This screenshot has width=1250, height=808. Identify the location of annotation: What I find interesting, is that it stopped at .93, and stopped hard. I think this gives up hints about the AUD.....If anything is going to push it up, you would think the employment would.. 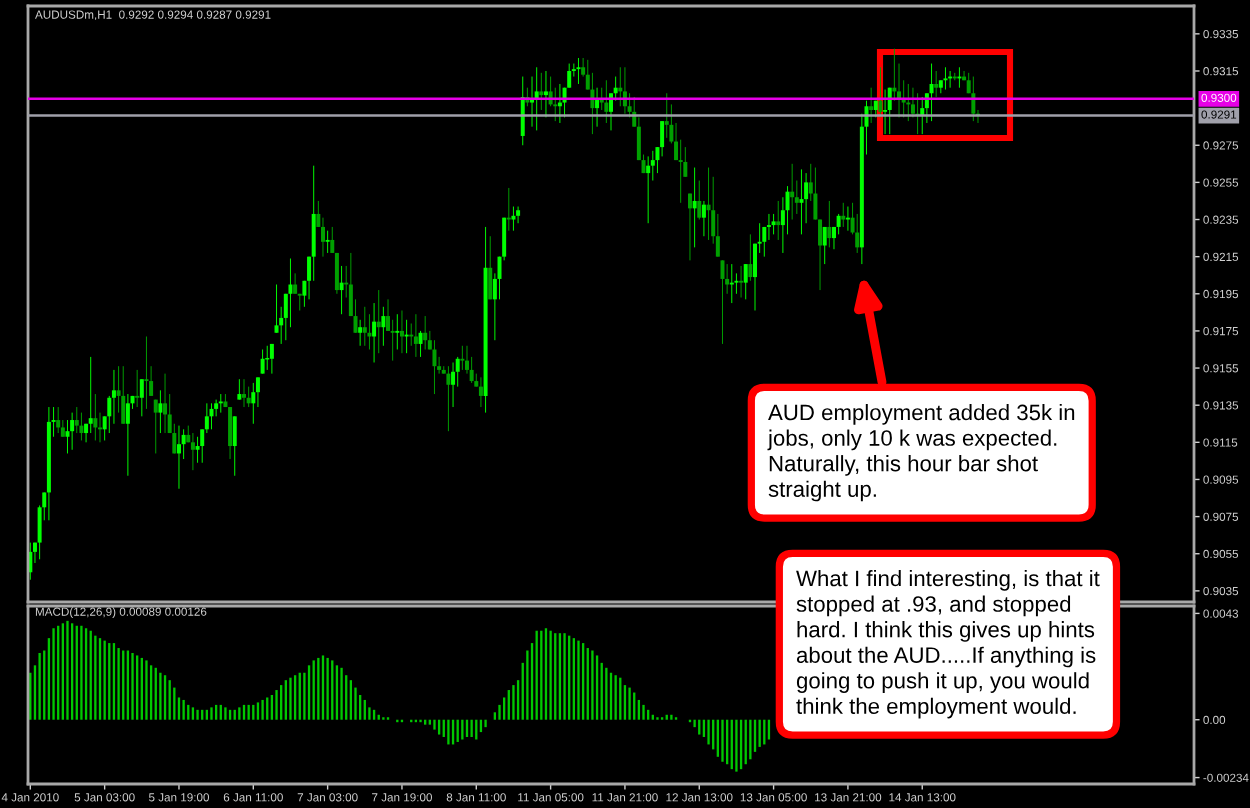
(948, 644).